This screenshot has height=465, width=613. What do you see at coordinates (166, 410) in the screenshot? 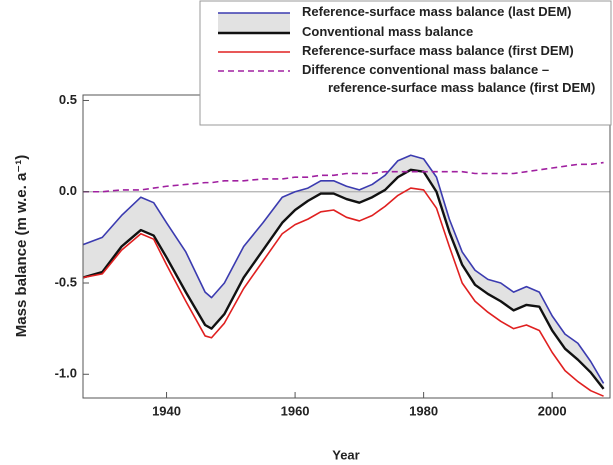
I see `x-tick-label: 1940` at bounding box center [166, 410].